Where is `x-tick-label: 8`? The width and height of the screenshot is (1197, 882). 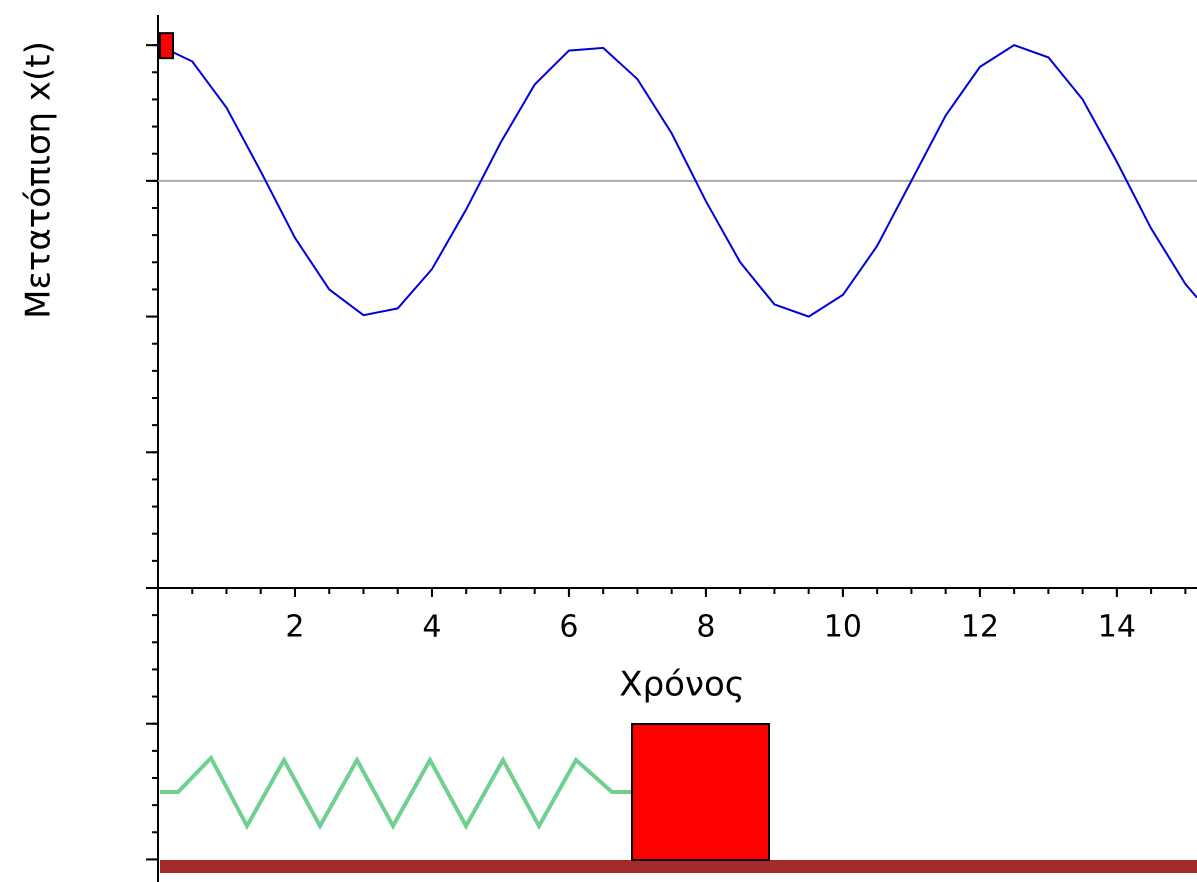 x-tick-label: 8 is located at coordinates (705, 627).